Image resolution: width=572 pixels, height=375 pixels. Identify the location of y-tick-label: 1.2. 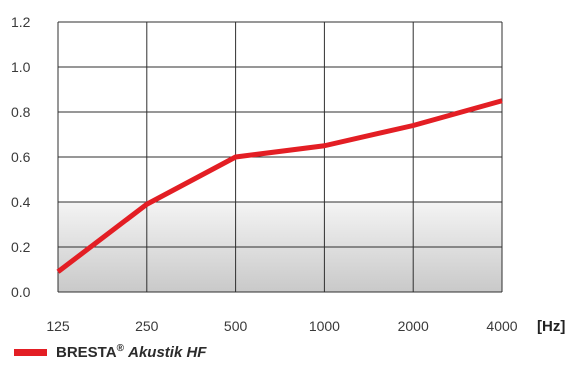
(21, 22).